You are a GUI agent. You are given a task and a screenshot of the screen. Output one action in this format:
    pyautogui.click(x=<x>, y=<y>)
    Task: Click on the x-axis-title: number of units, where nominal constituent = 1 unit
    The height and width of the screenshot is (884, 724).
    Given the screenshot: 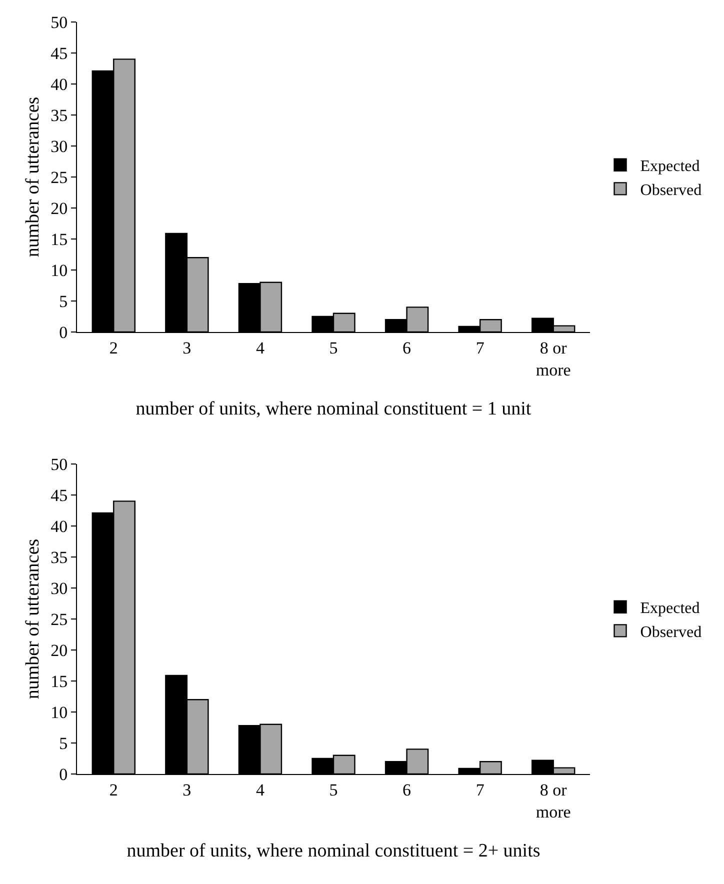 What is the action you would take?
    pyautogui.click(x=334, y=409)
    